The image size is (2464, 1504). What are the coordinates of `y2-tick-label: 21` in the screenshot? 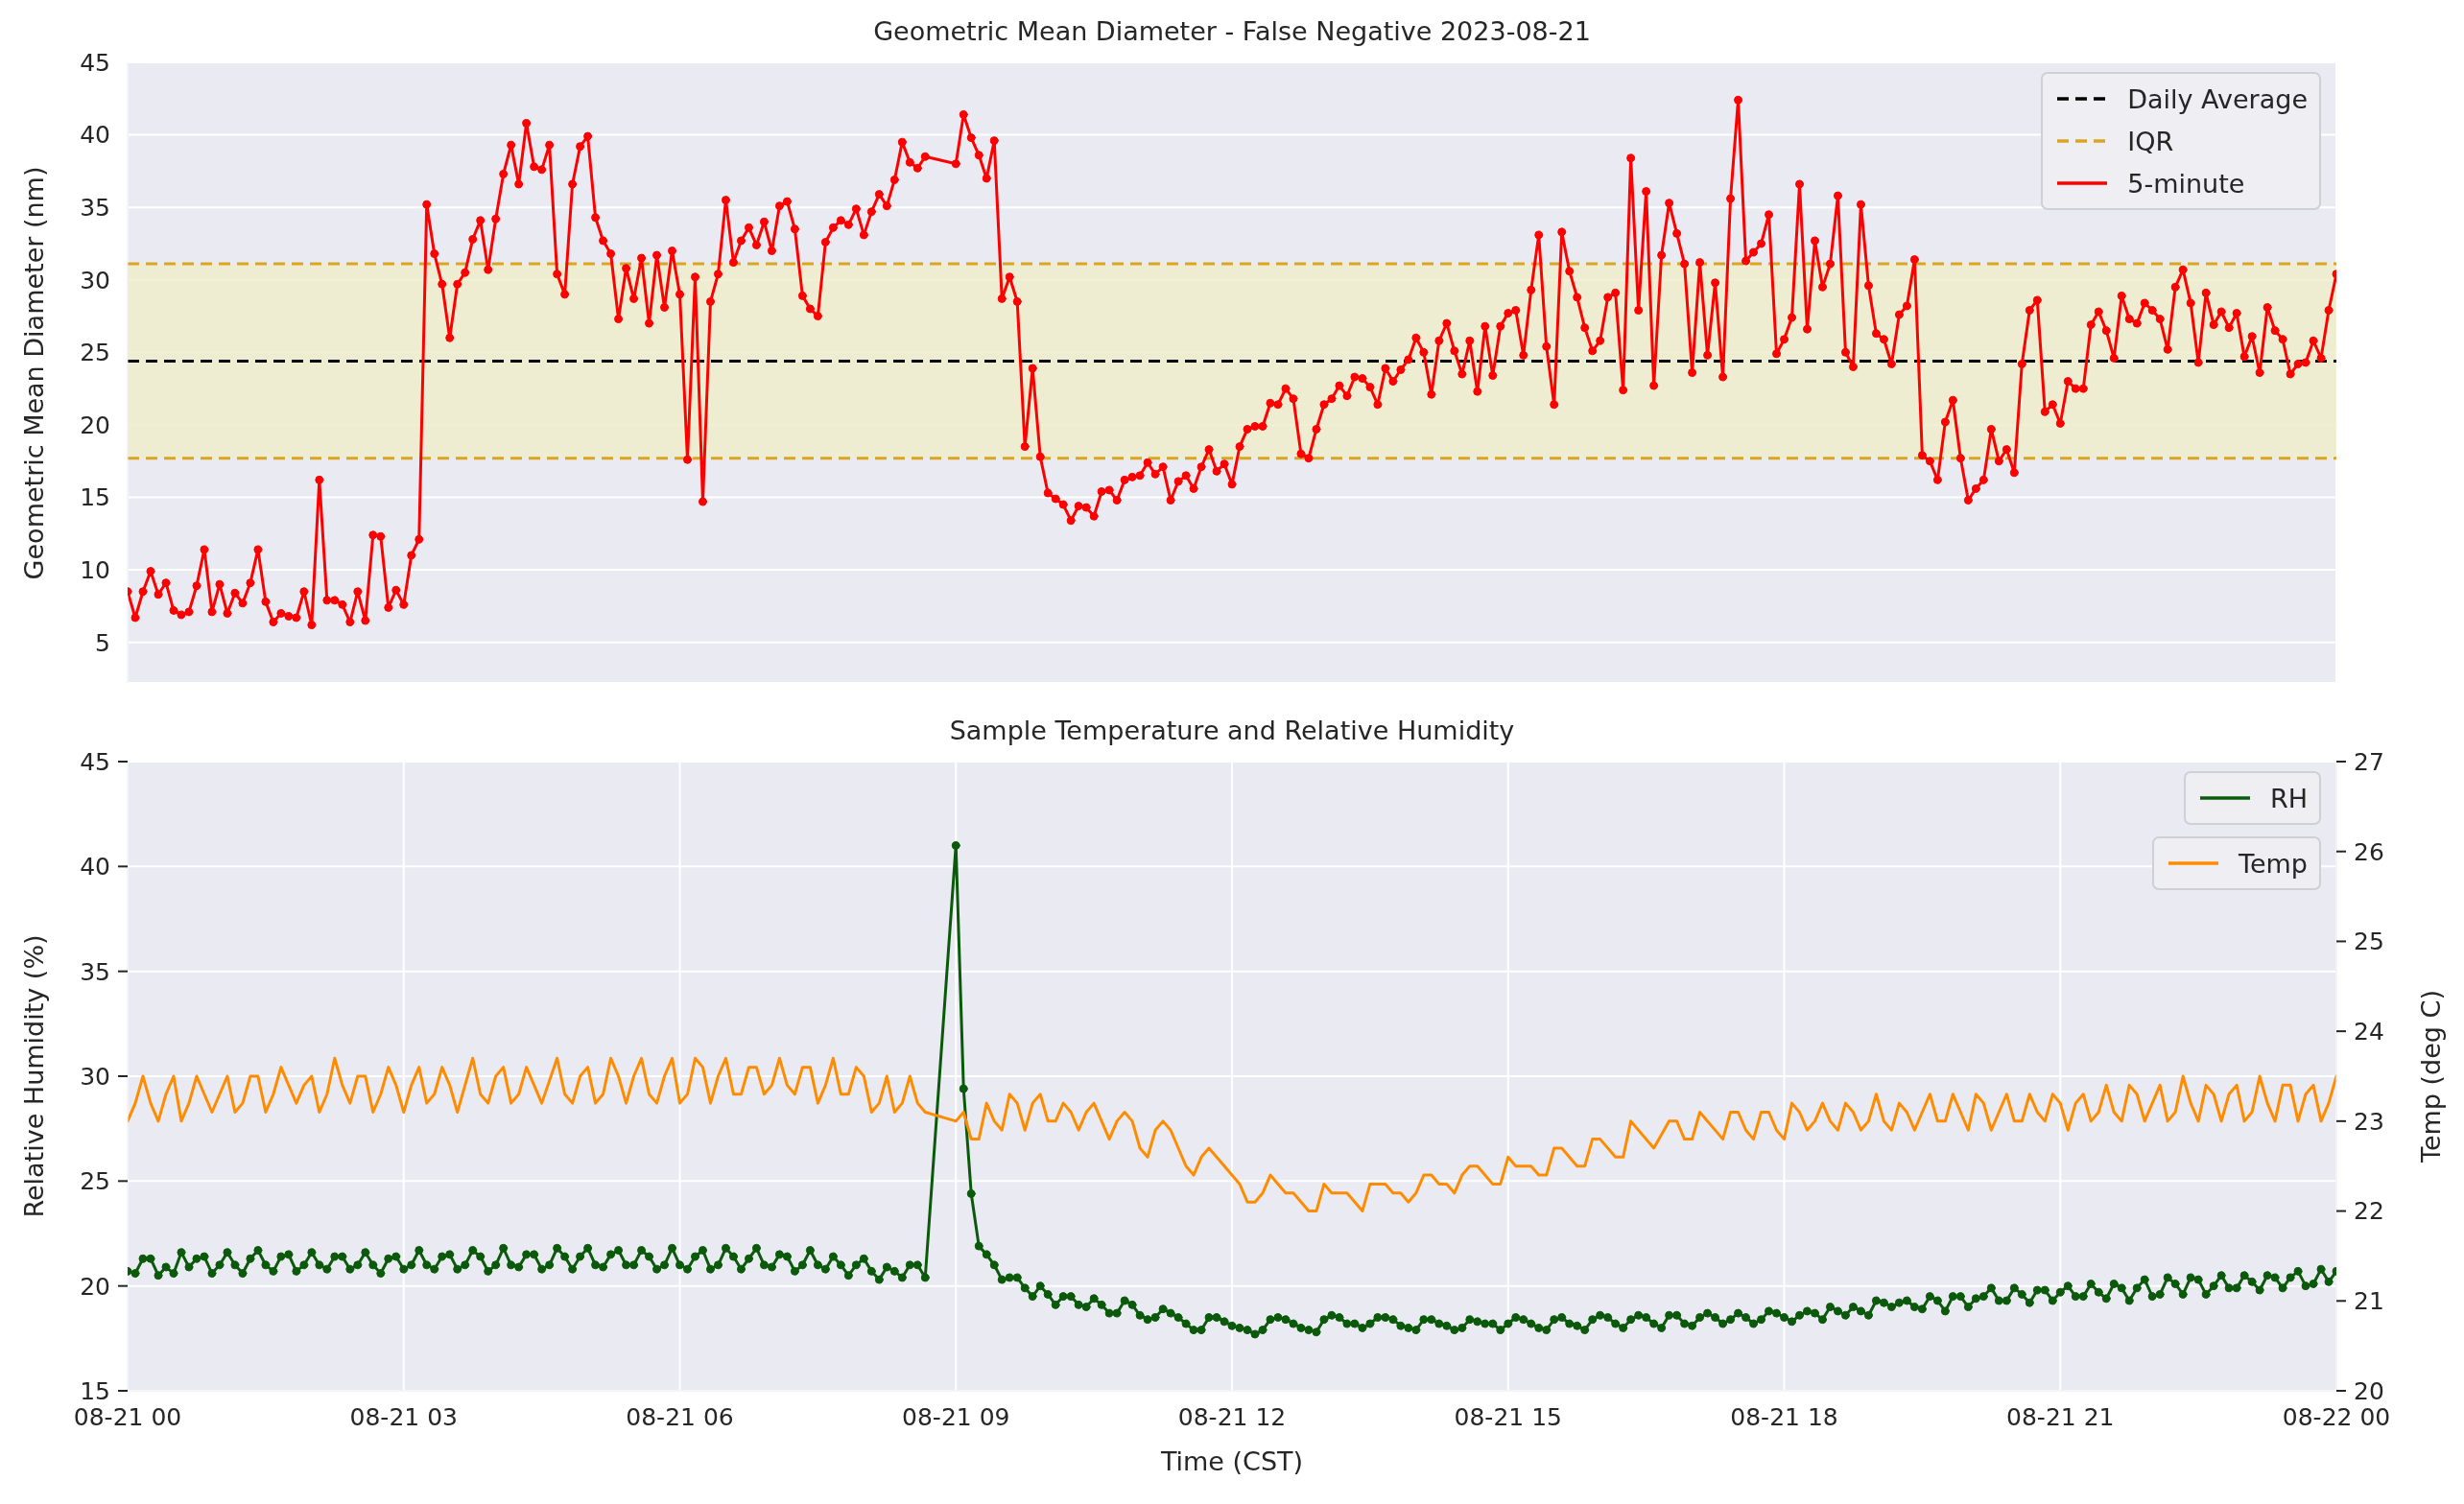 It's located at (2369, 1302).